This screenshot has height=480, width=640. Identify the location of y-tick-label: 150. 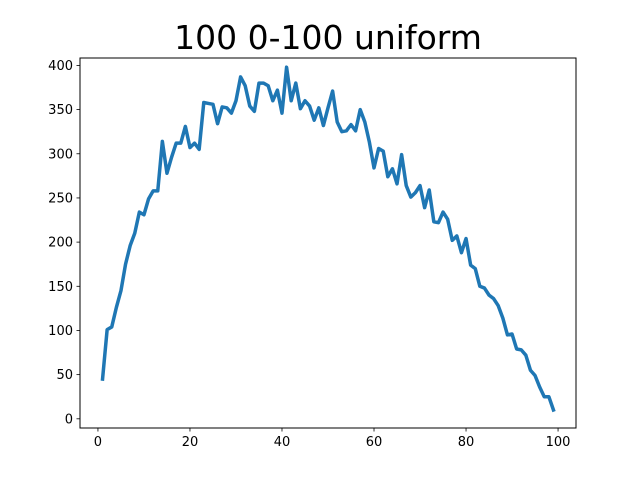
(60, 287).